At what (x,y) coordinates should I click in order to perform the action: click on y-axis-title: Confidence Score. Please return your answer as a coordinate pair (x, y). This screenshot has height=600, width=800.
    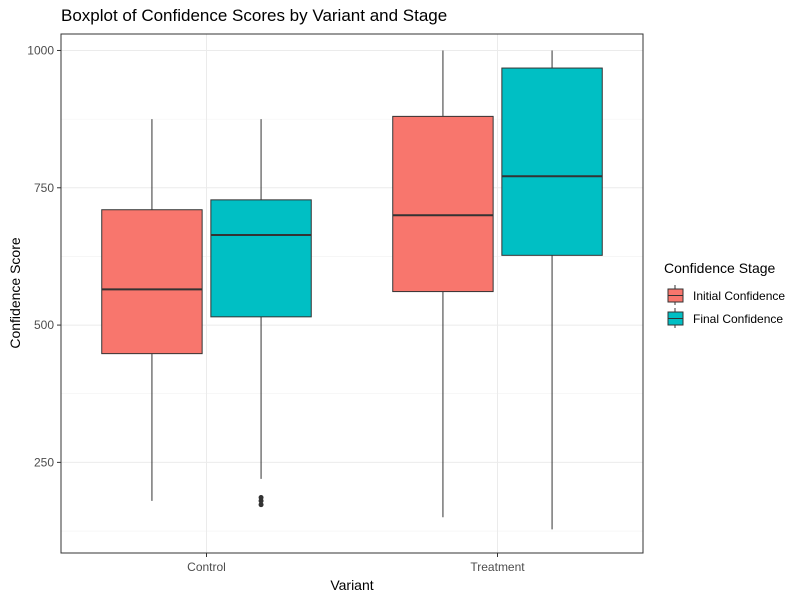
    Looking at the image, I should click on (15, 293).